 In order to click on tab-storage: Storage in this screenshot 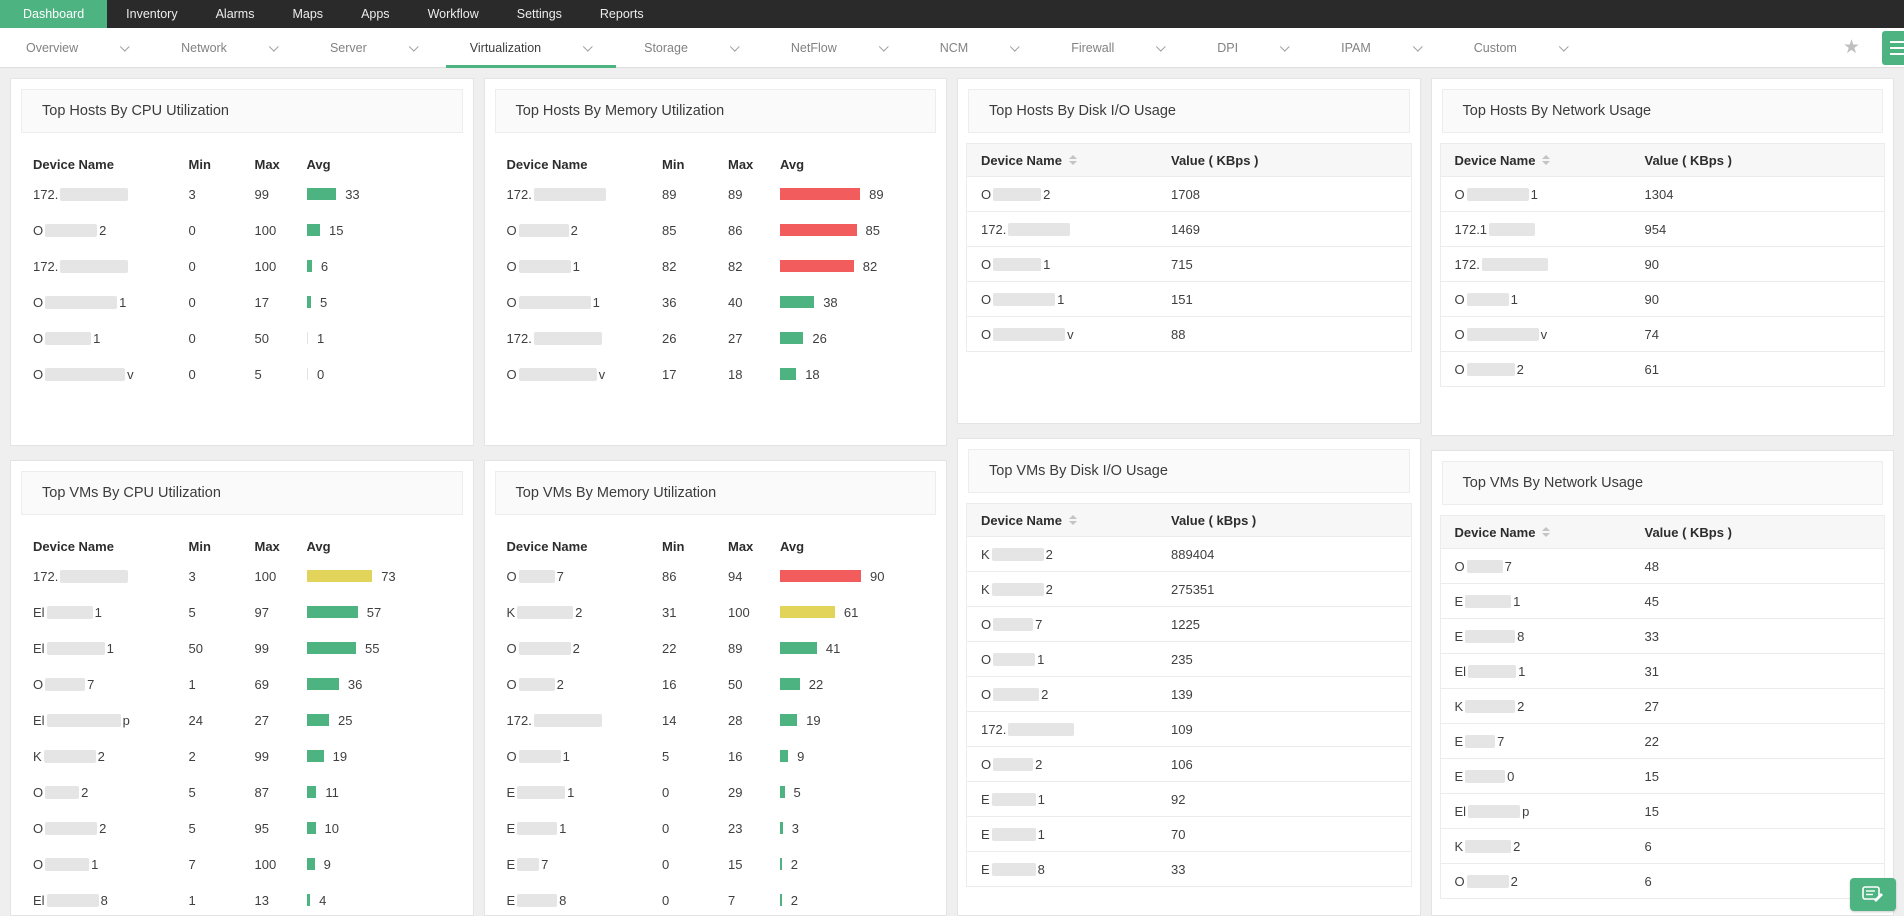, I will do `click(691, 47)`.